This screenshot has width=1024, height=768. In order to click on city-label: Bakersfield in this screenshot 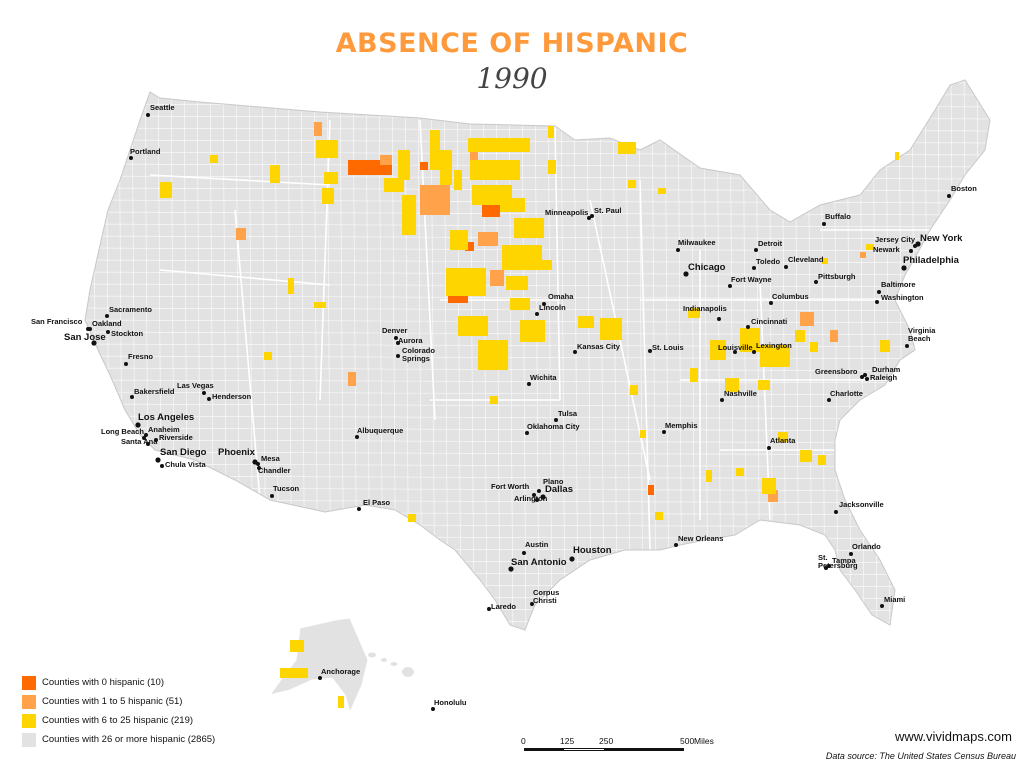, I will do `click(154, 391)`.